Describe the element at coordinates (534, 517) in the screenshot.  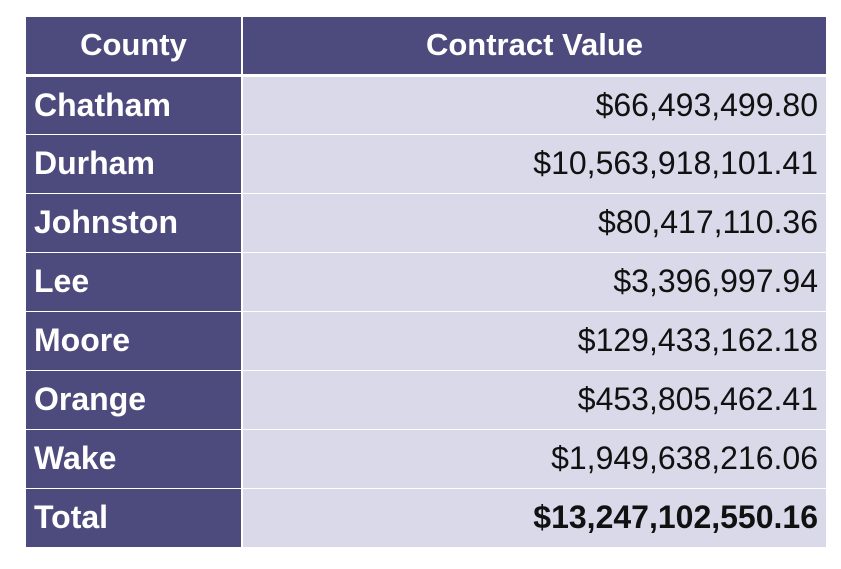
I see `total-value: $13,247,102,550.16` at that location.